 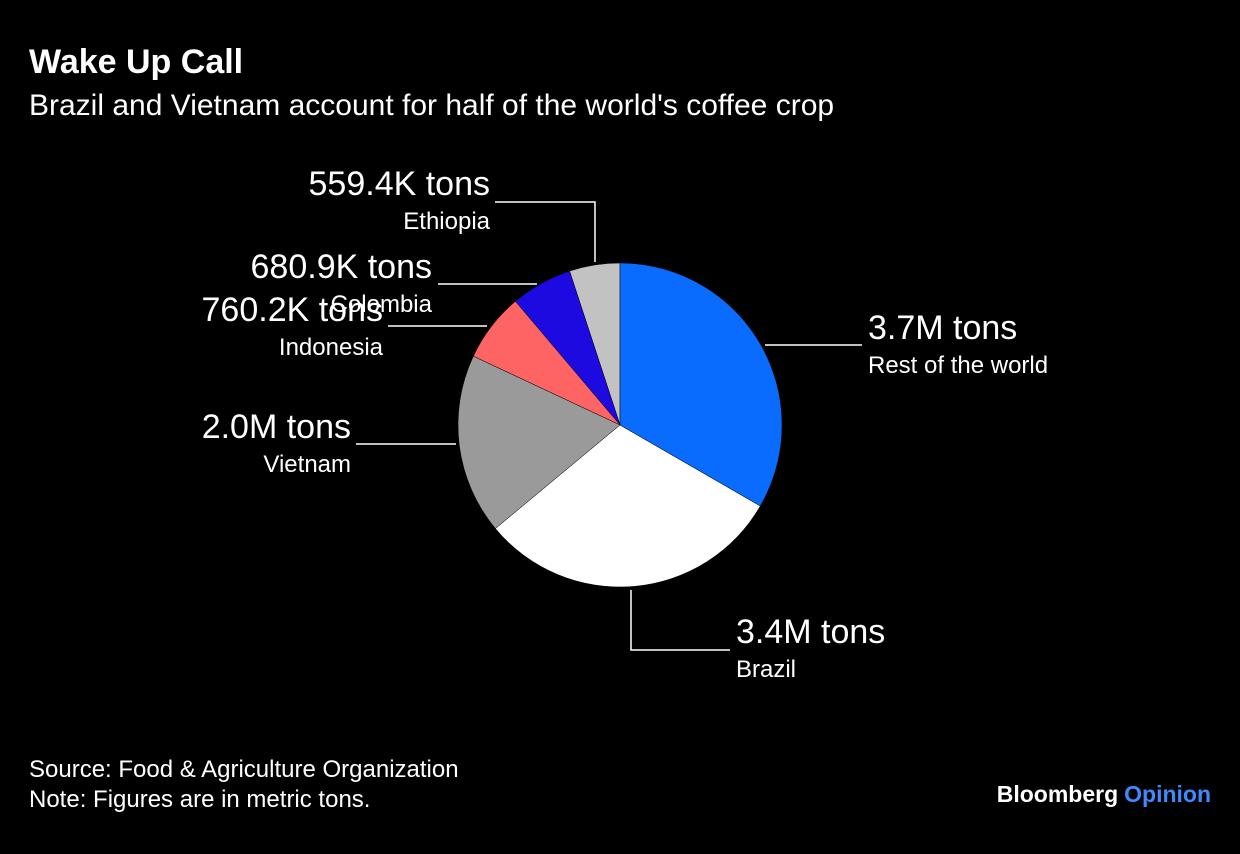 I want to click on source: Source: Food & Agriculture Organization, so click(x=244, y=769).